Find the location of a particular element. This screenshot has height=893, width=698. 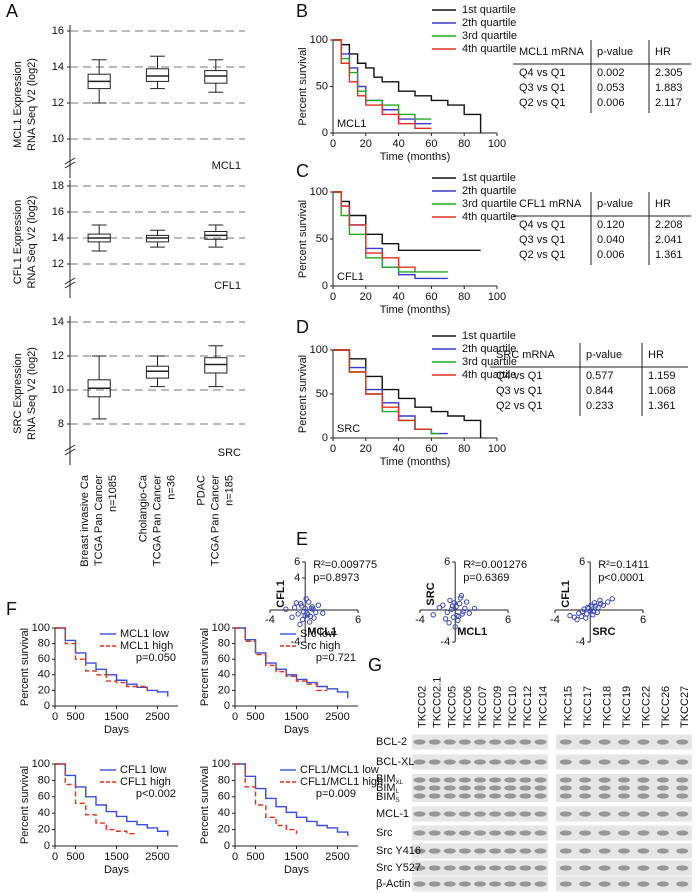

x-tick-label: 2500 is located at coordinates (157, 717).